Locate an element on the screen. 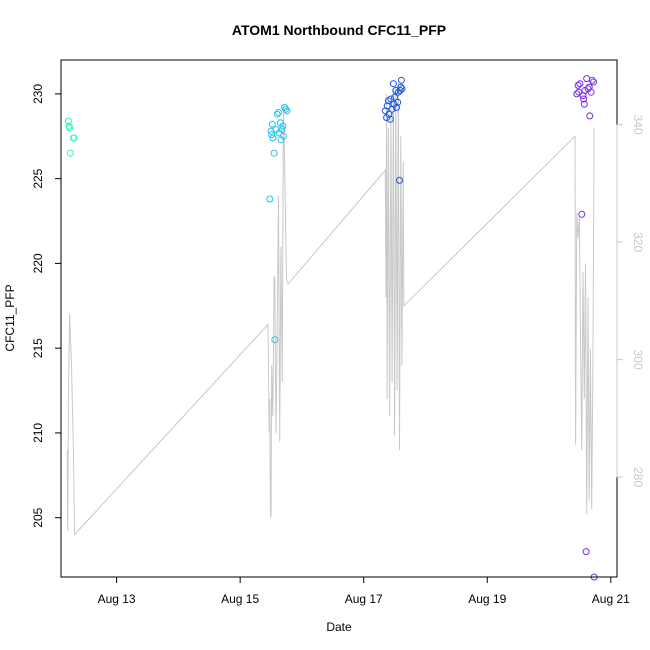 The height and width of the screenshot is (650, 650). x-axis-label: Date is located at coordinates (339, 627).